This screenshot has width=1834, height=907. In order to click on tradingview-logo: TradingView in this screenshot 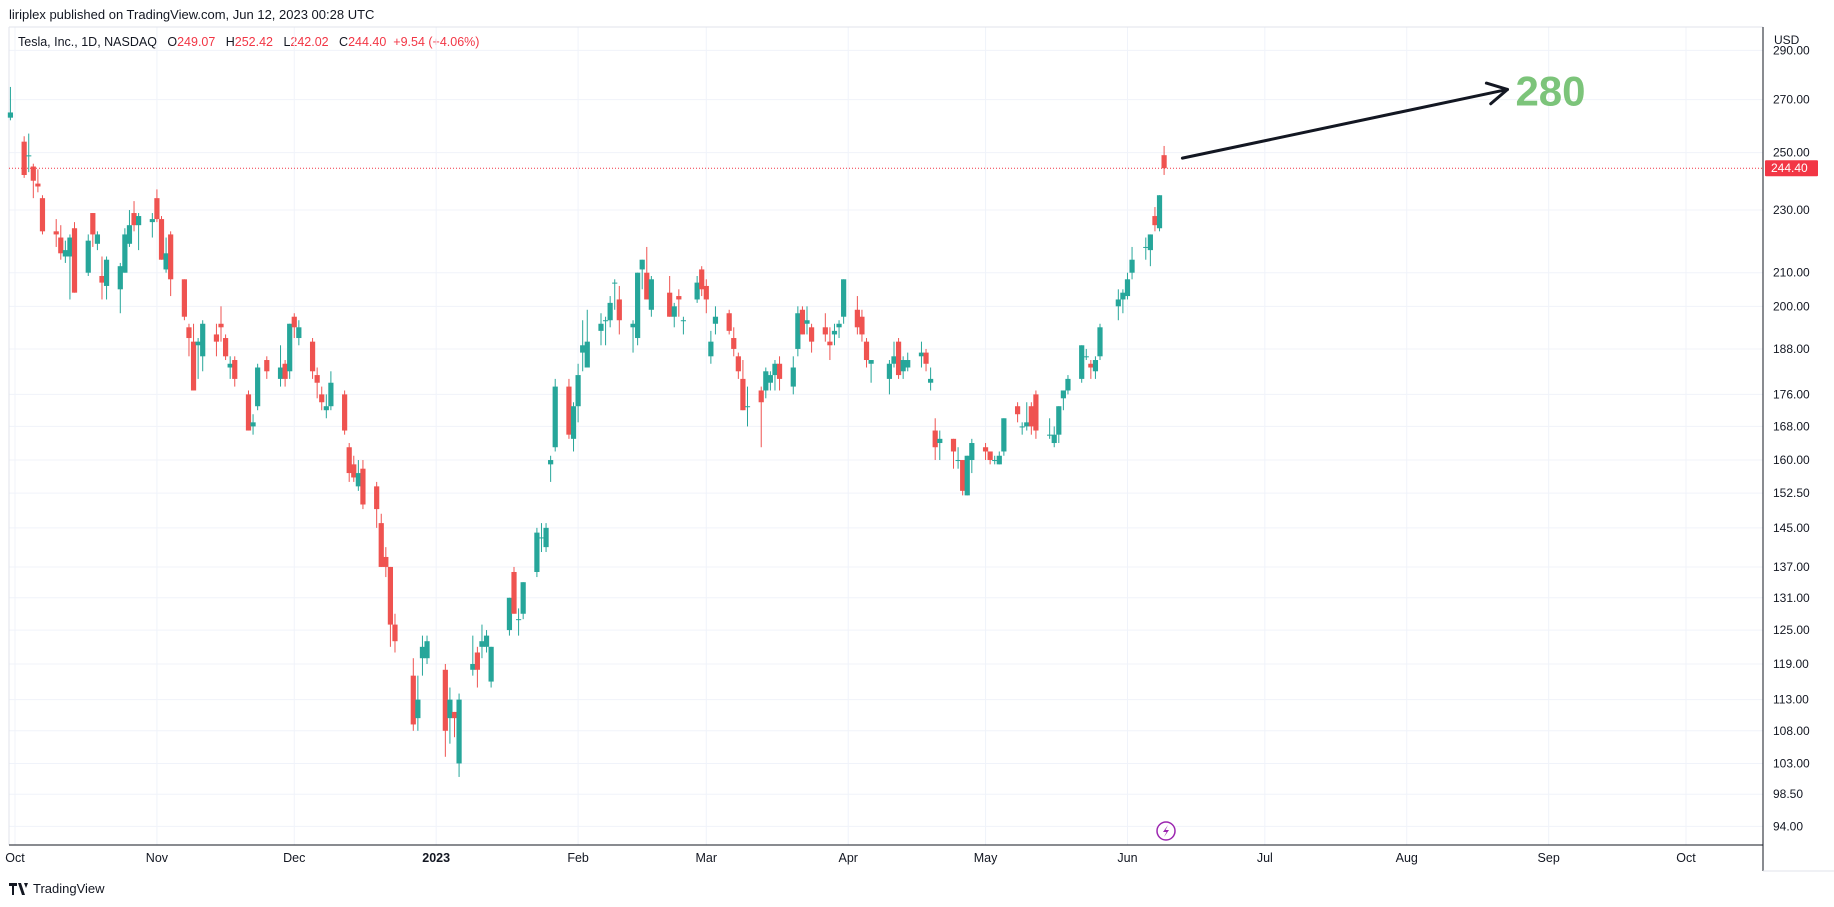, I will do `click(57, 888)`.